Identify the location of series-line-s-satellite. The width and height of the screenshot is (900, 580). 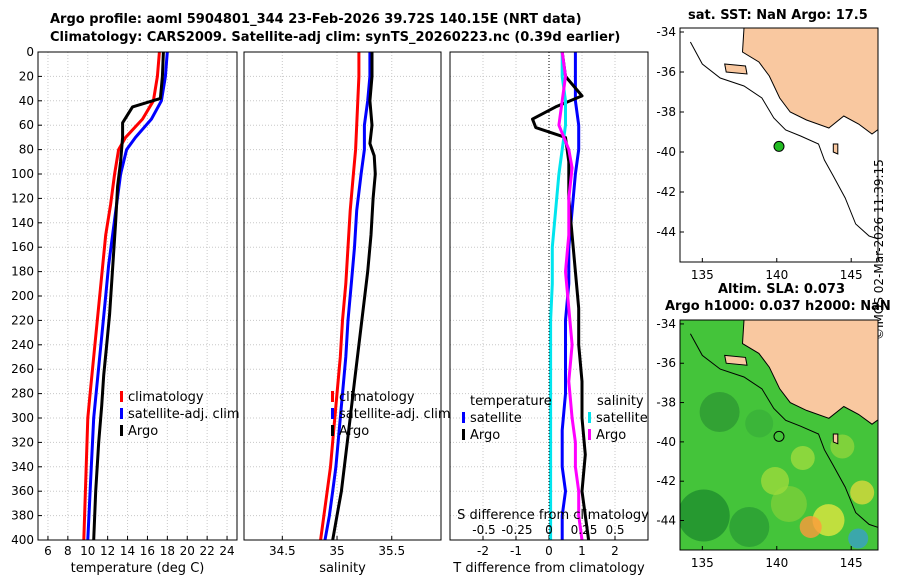
(558, 296).